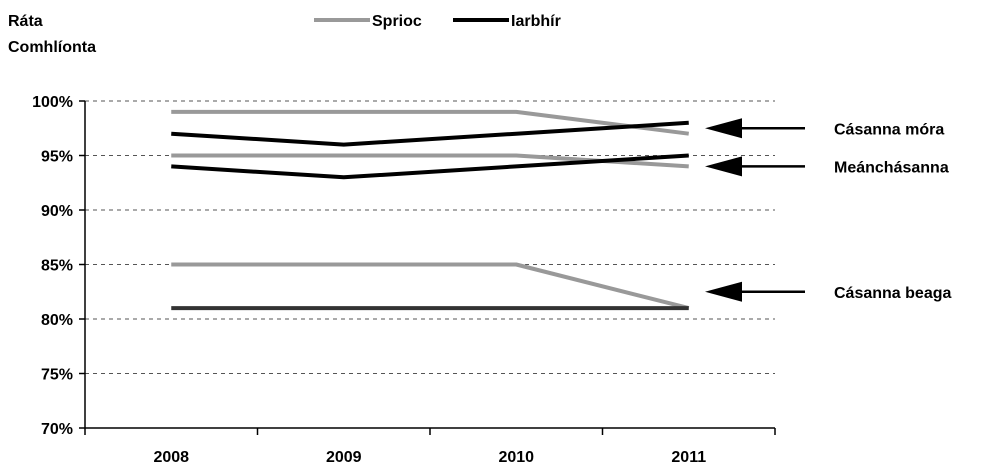  What do you see at coordinates (892, 293) in the screenshot?
I see `annotation-label-2: Cásanna beaga` at bounding box center [892, 293].